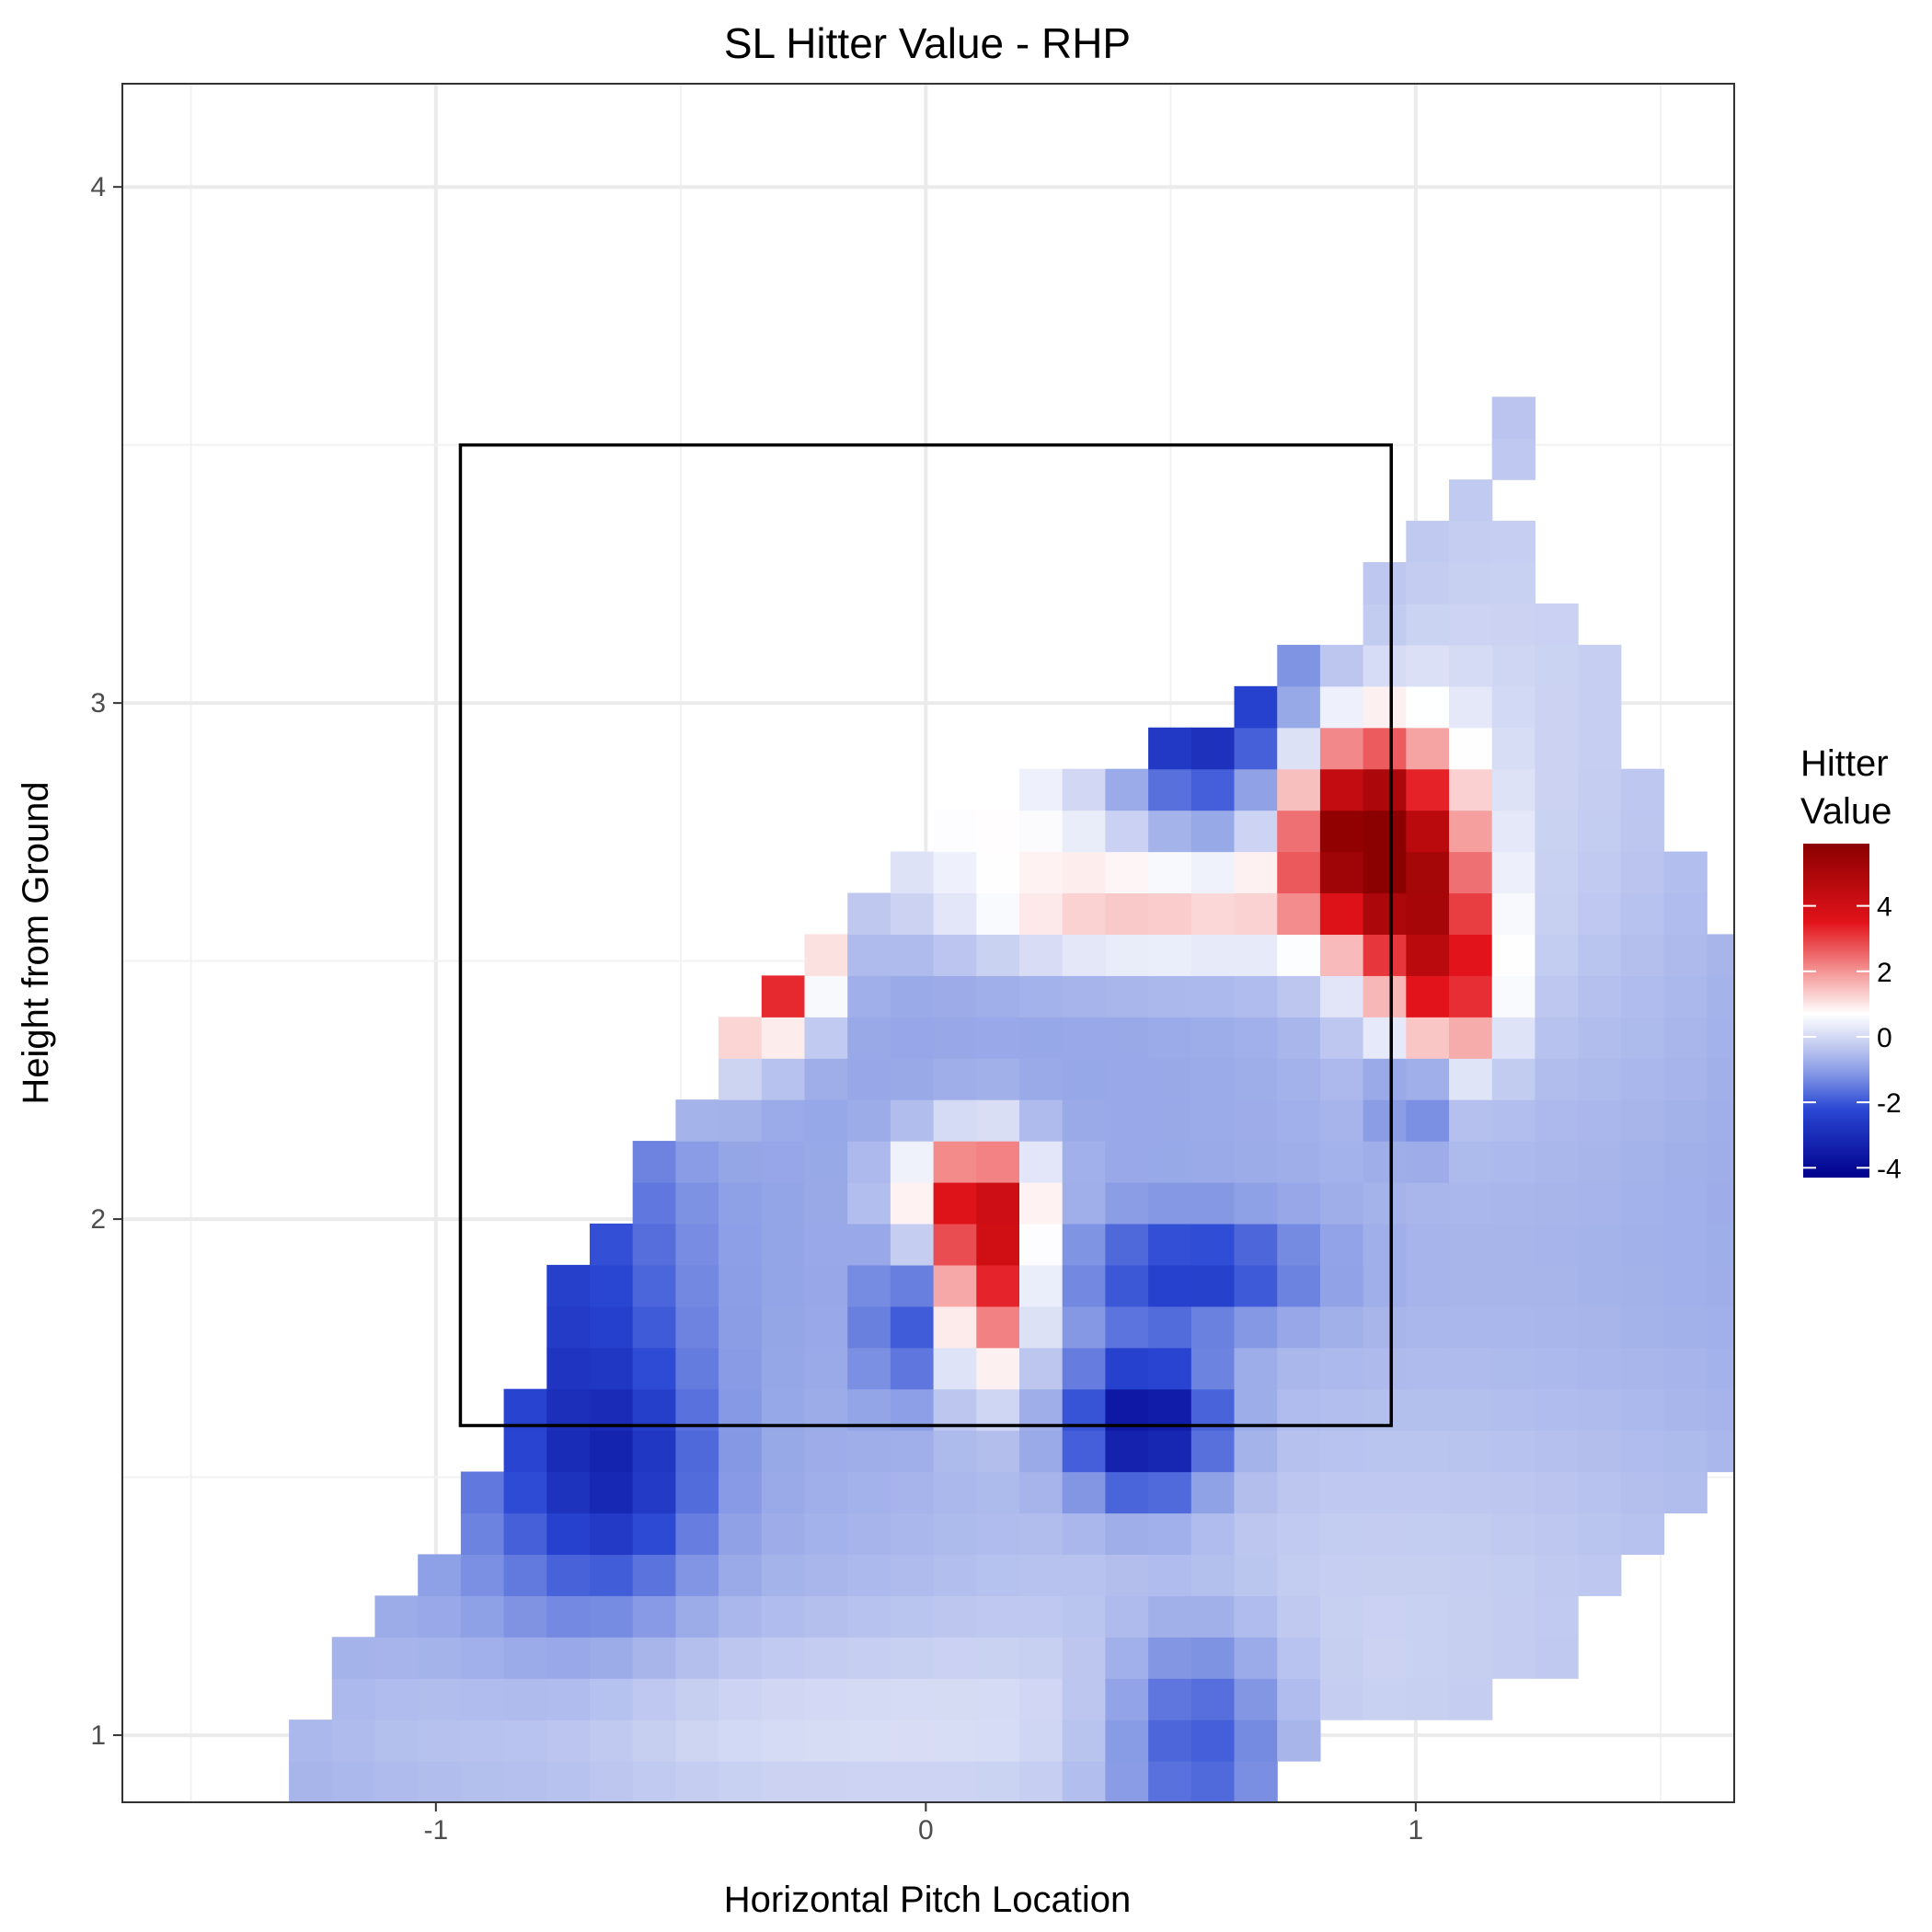  I want to click on heat-cell-r8-c31, so click(1642, 1451).